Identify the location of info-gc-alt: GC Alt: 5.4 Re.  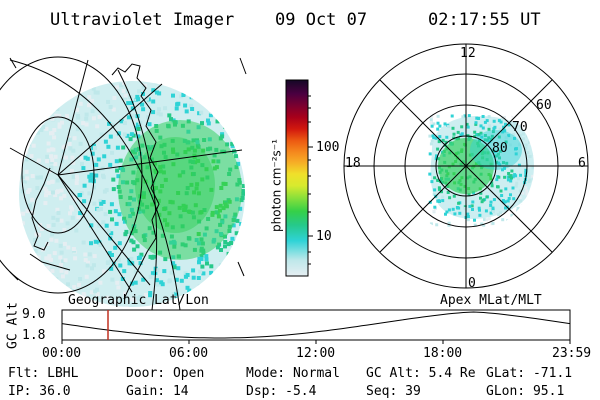
(421, 373).